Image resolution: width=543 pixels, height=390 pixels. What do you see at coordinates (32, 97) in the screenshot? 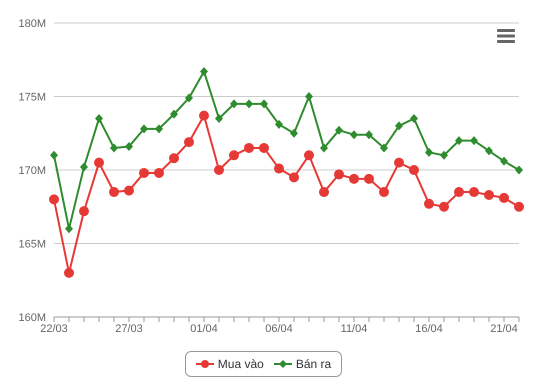
I see `y-tick-label: 175M` at bounding box center [32, 97].